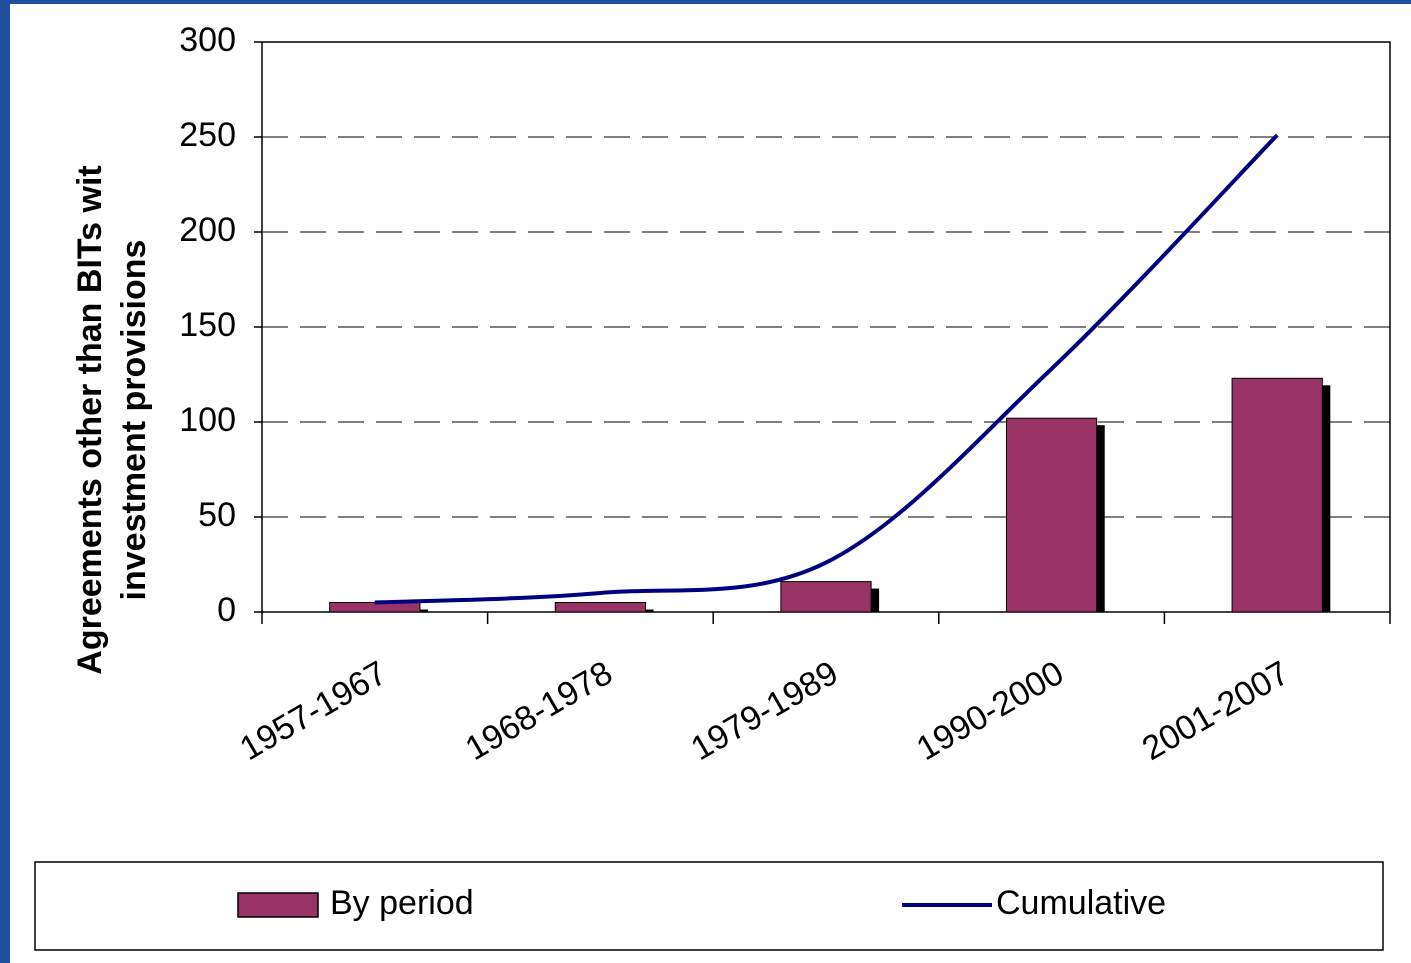 This screenshot has height=963, width=1411. Describe the element at coordinates (217, 515) in the screenshot. I see `y-tick-label: 50` at that location.